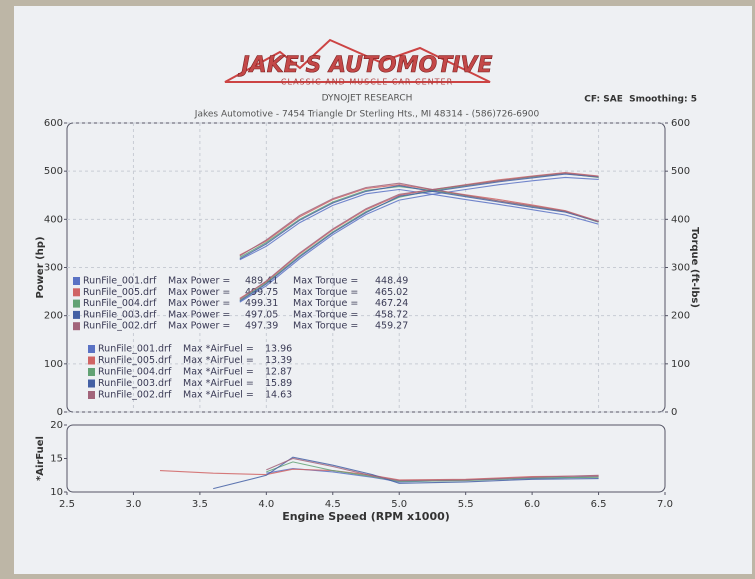 The height and width of the screenshot is (579, 755). Describe the element at coordinates (266, 504) in the screenshot. I see `x-tick-label: 4.0` at that location.